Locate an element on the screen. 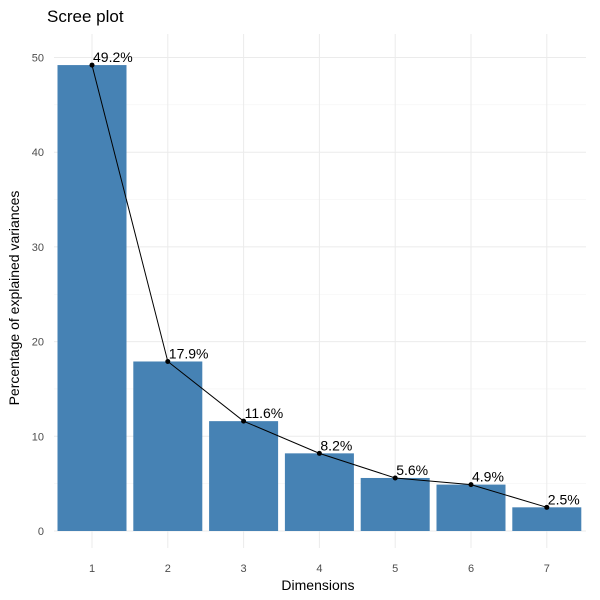 The height and width of the screenshot is (600, 600). x-tick-label: 2 is located at coordinates (168, 569).